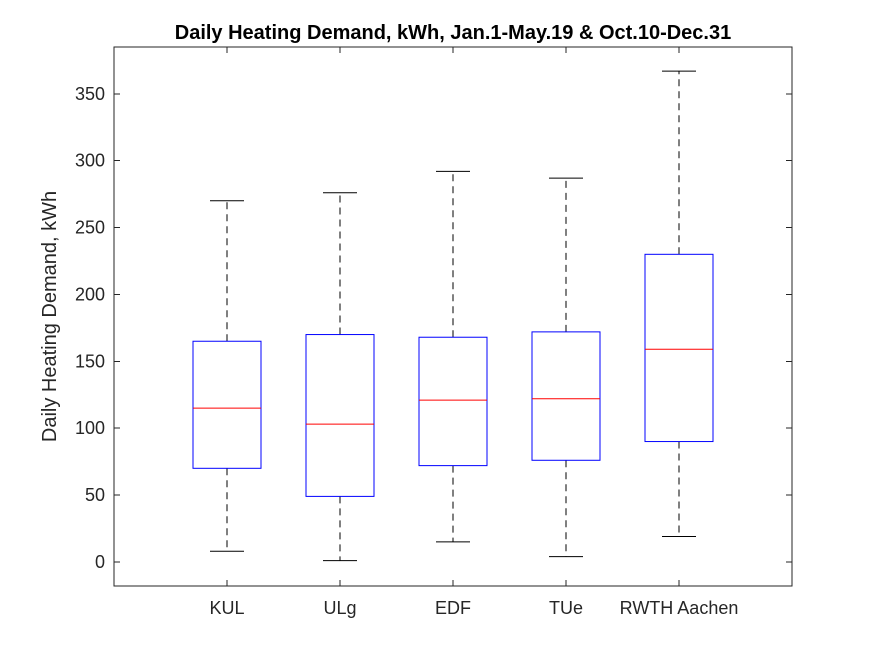  I want to click on y-tick-label: 200, so click(90, 294).